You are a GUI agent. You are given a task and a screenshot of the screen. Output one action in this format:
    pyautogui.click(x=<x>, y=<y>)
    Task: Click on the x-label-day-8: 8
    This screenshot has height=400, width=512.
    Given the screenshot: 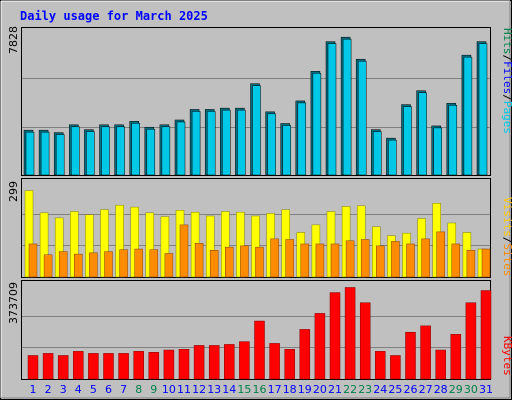 What is the action you would take?
    pyautogui.click(x=138, y=389)
    